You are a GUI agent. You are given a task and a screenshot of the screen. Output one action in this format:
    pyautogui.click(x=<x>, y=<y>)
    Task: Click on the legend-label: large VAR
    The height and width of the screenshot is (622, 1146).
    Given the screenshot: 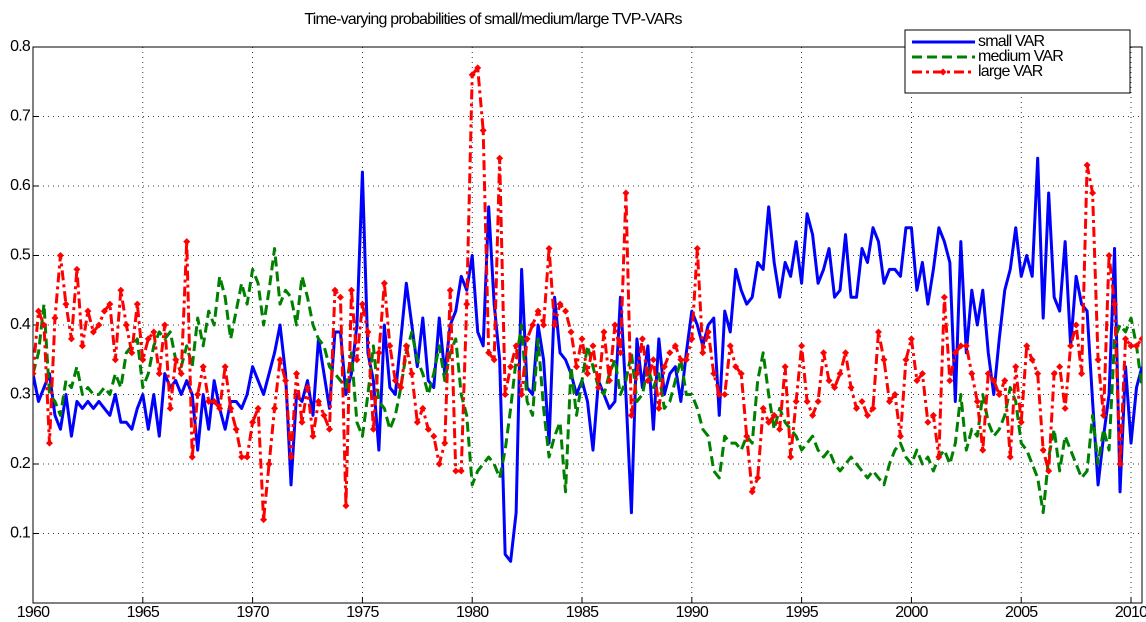 What is the action you would take?
    pyautogui.click(x=1010, y=71)
    